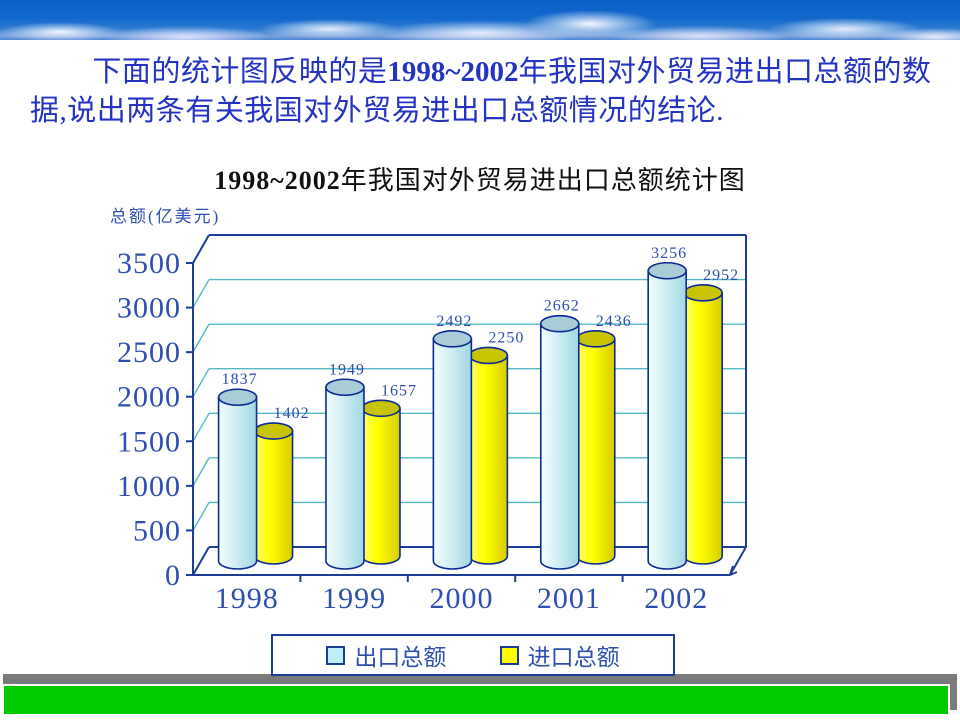 The width and height of the screenshot is (960, 720). I want to click on svg-text: 2500, so click(149, 352).